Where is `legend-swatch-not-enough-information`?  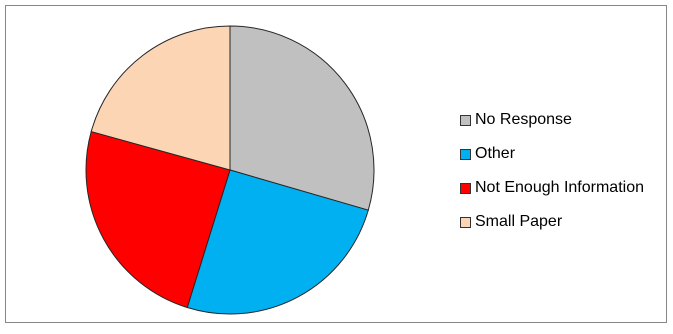 legend-swatch-not-enough-information is located at coordinates (465, 188).